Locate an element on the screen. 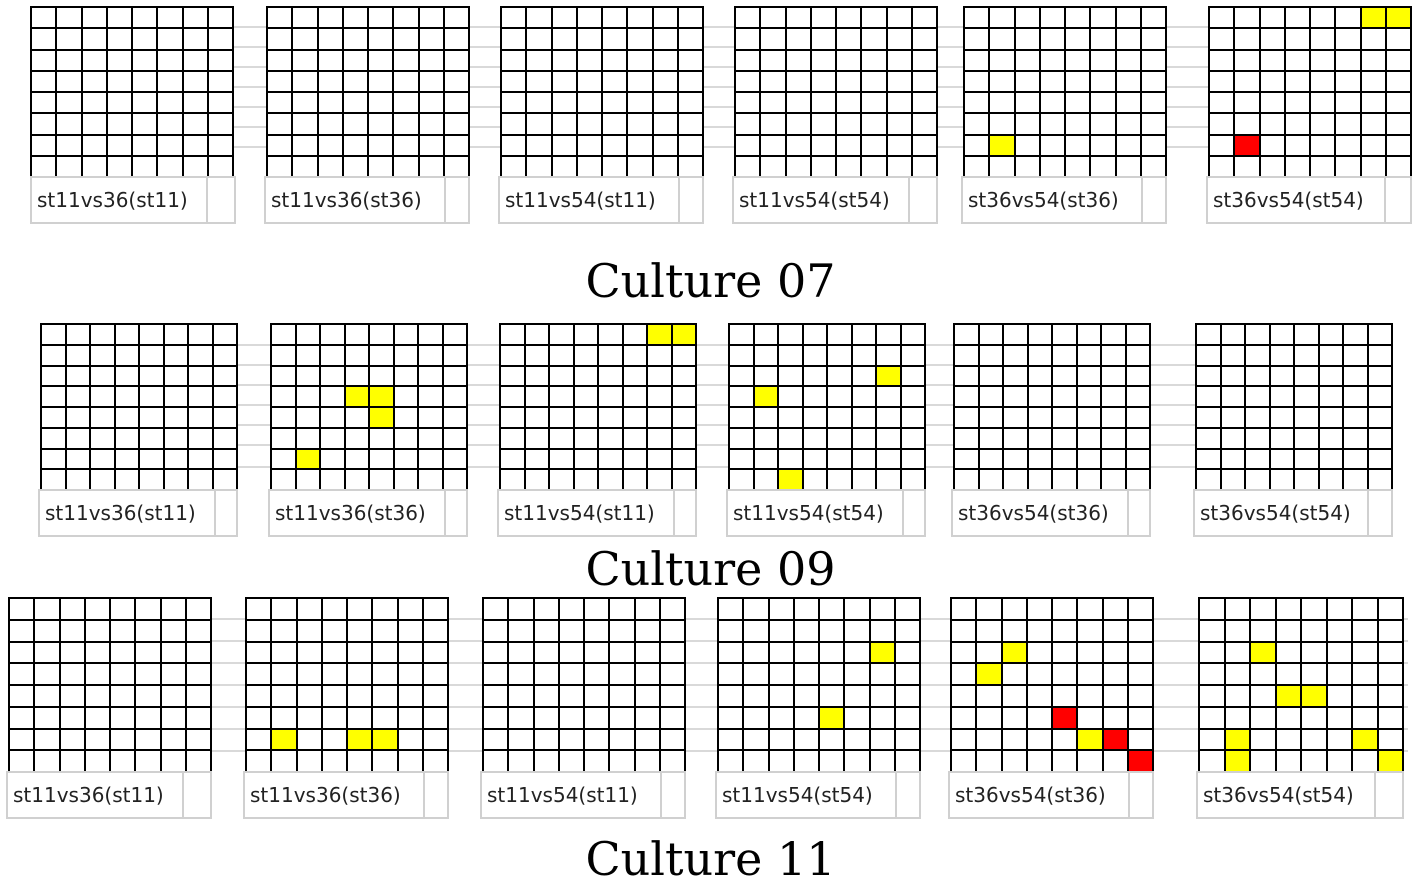  panel-label-box: st11vs36(st11) is located at coordinates (133, 200).